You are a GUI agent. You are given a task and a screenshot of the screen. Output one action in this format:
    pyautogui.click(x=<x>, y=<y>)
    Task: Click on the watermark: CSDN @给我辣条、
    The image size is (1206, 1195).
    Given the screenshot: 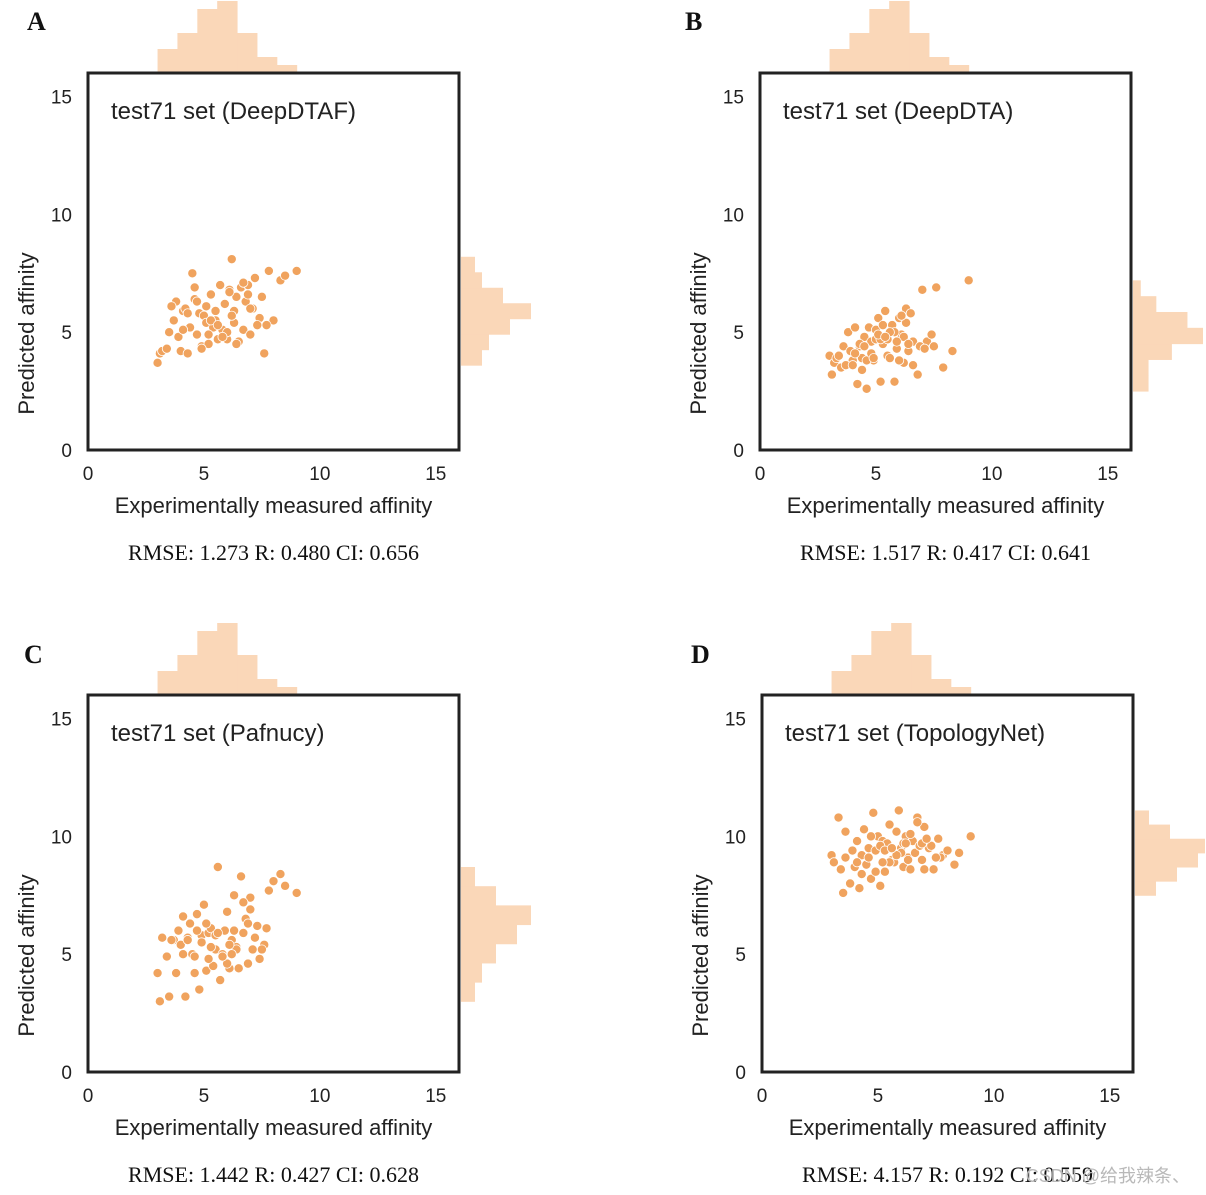 What is the action you would take?
    pyautogui.click(x=1108, y=1176)
    